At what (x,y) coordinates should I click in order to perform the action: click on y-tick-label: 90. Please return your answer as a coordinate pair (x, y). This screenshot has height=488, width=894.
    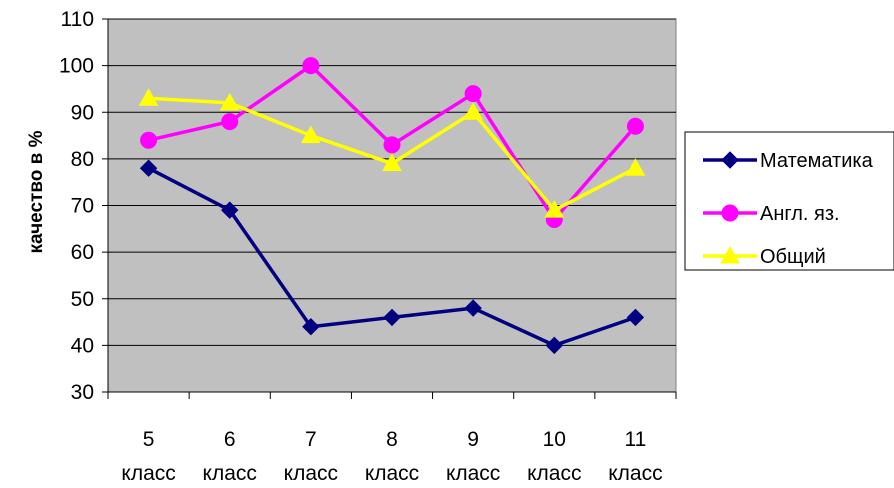
    Looking at the image, I should click on (82, 112).